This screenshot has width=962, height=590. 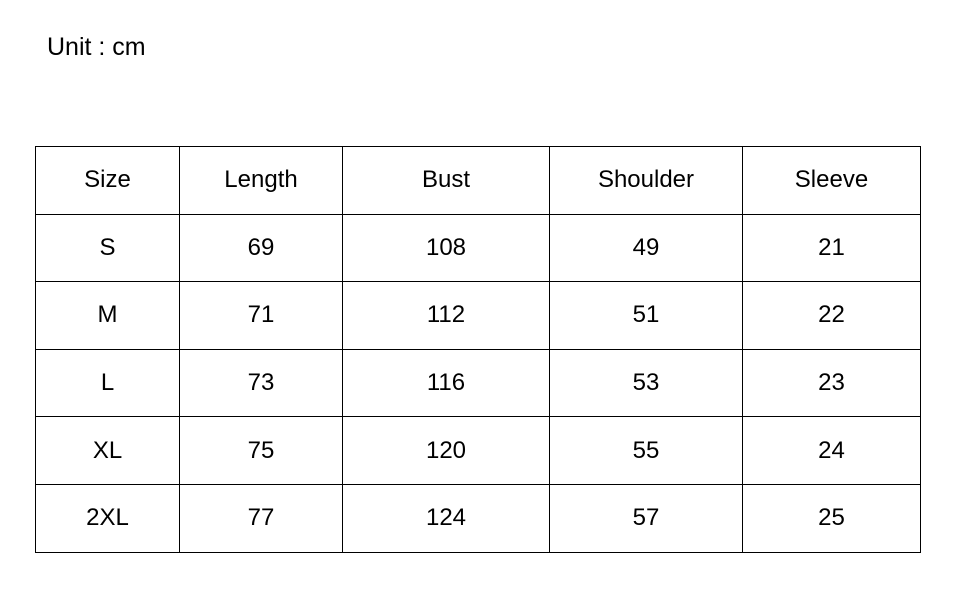 I want to click on table-row: 2XL 77 124 57 25, so click(x=478, y=518).